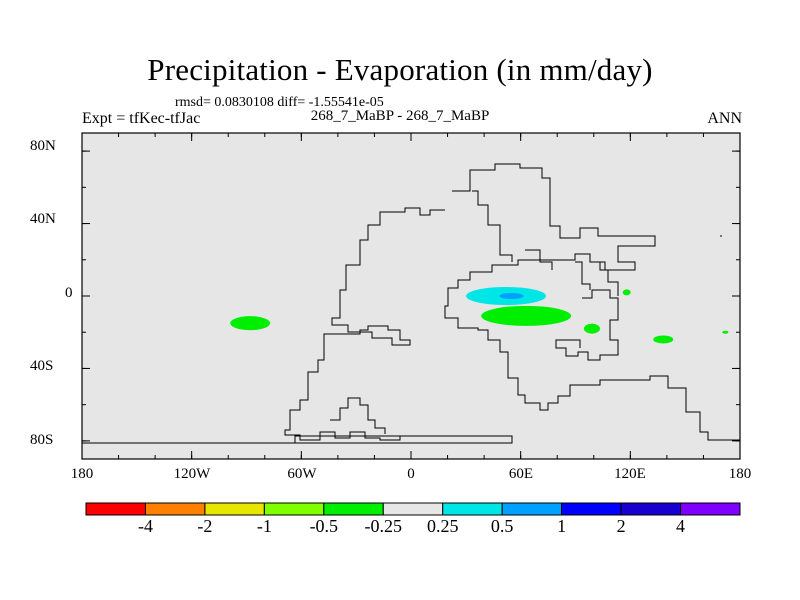 This screenshot has height=600, width=800. I want to click on colorbar-label: -0.25, so click(383, 526).